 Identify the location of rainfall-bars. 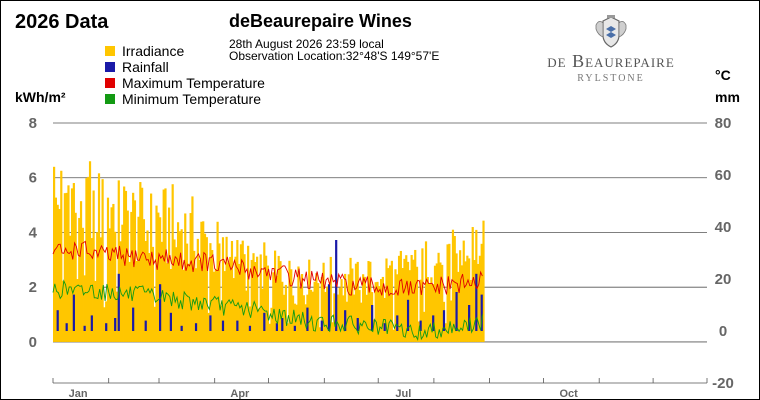
(269, 285).